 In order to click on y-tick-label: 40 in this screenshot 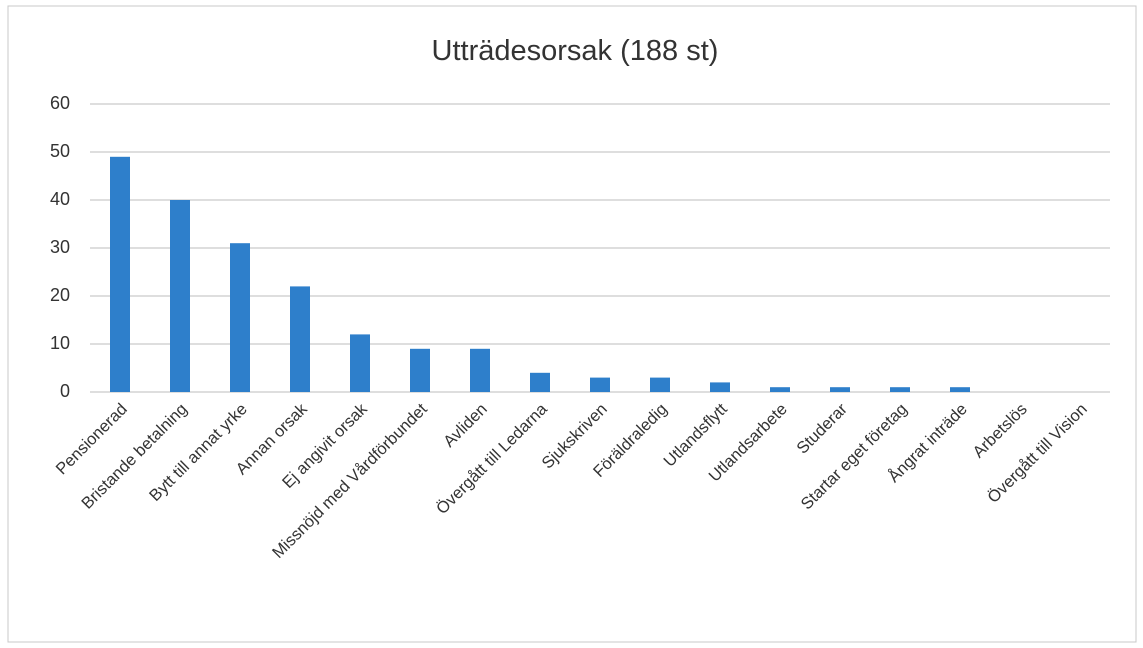, I will do `click(60, 199)`.